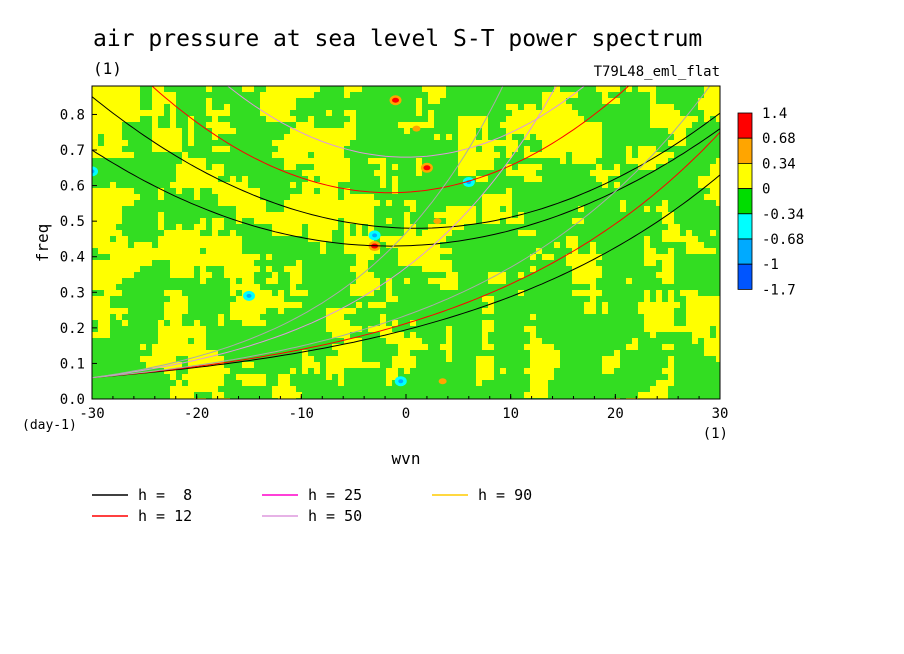 The width and height of the screenshot is (904, 654). I want to click on x-axis-label: wvn, so click(406, 458).